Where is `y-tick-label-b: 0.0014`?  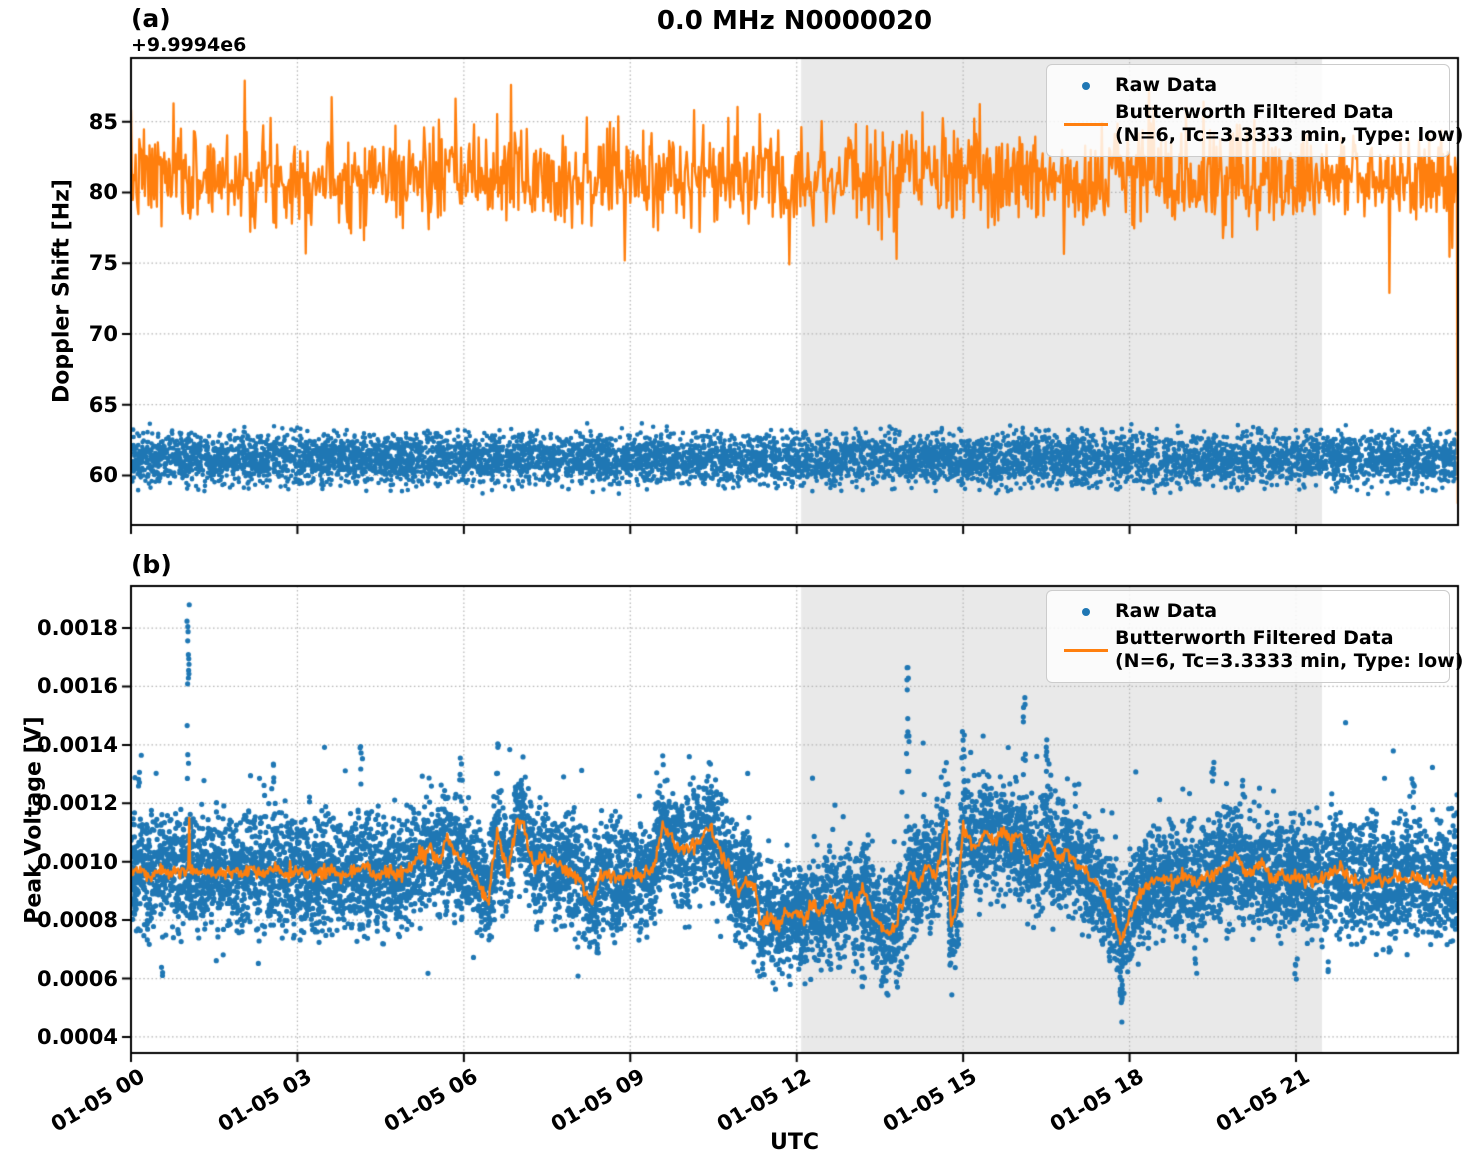 y-tick-label-b: 0.0014 is located at coordinates (77, 744).